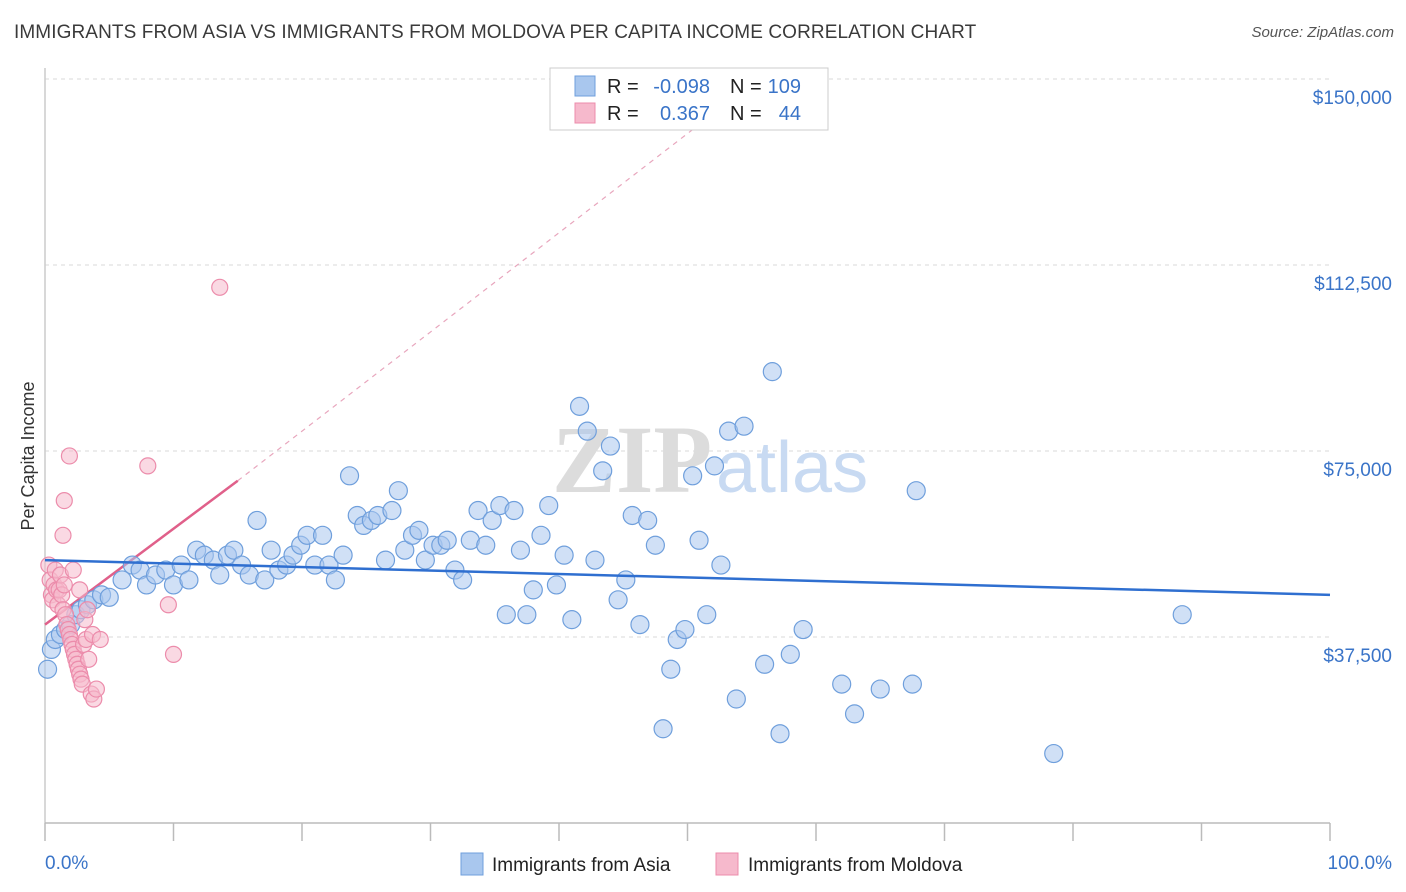 This screenshot has width=1406, height=892. Describe the element at coordinates (1353, 284) in the screenshot. I see `y-tick-label: $112,500` at that location.